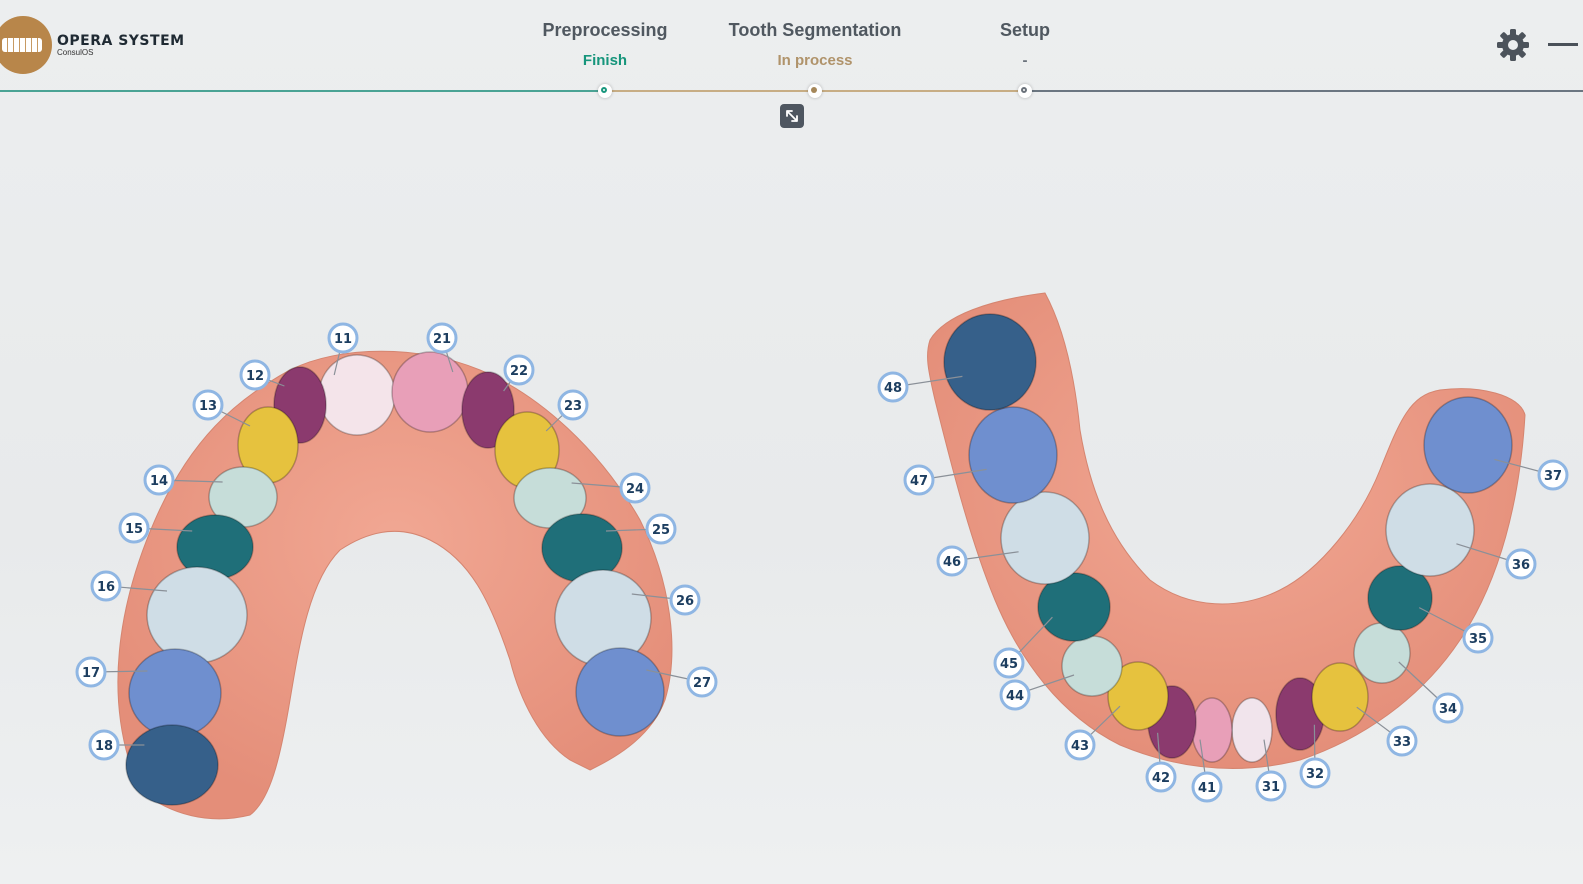  What do you see at coordinates (815, 60) in the screenshot?
I see `step-tooth-segmentation-status: In process` at bounding box center [815, 60].